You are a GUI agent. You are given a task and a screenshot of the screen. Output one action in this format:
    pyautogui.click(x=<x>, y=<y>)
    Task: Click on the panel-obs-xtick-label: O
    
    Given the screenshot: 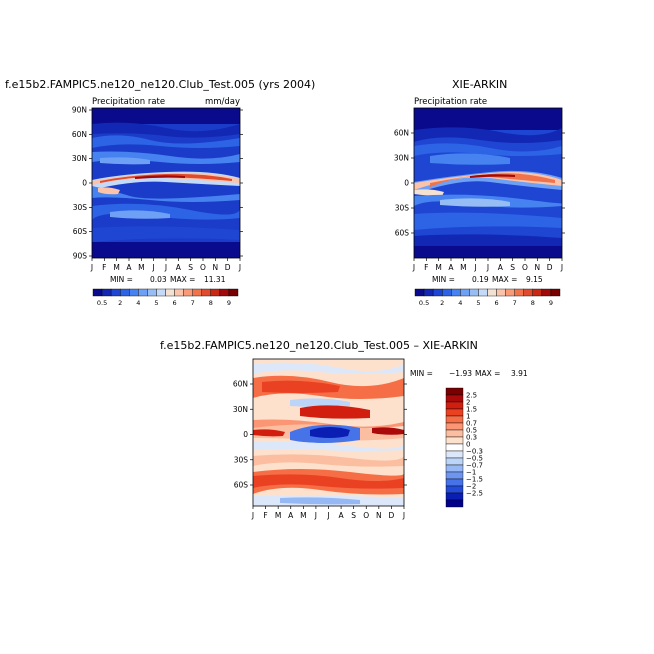 What is the action you would take?
    pyautogui.click(x=525, y=267)
    